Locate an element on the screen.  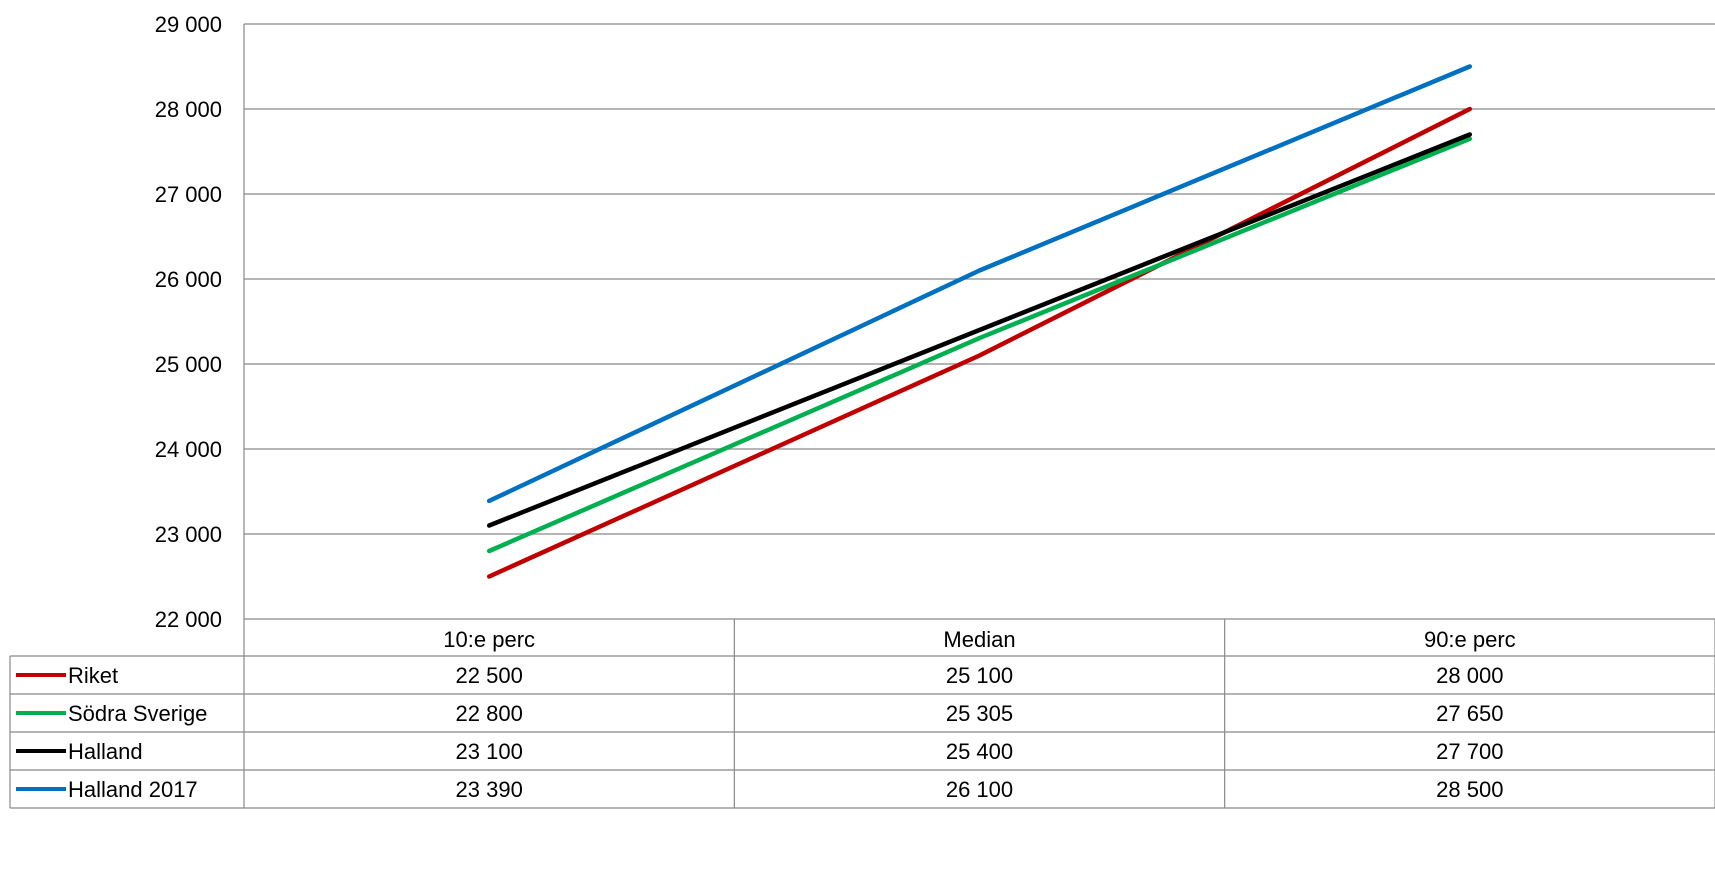
legend-label: Södra Sverige is located at coordinates (137, 713).